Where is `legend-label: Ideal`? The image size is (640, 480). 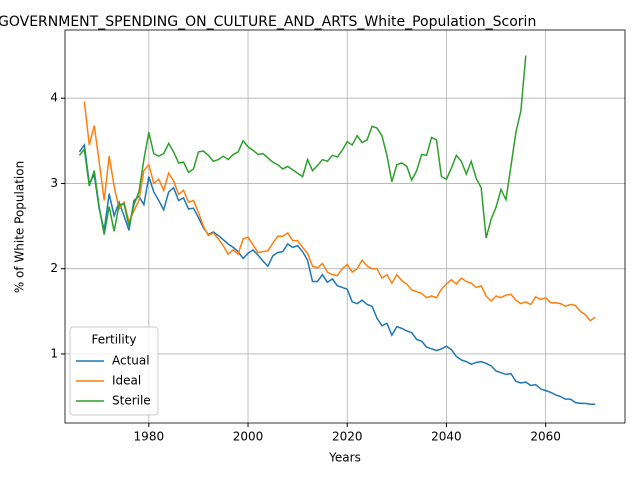
legend-label: Ideal is located at coordinates (126, 381).